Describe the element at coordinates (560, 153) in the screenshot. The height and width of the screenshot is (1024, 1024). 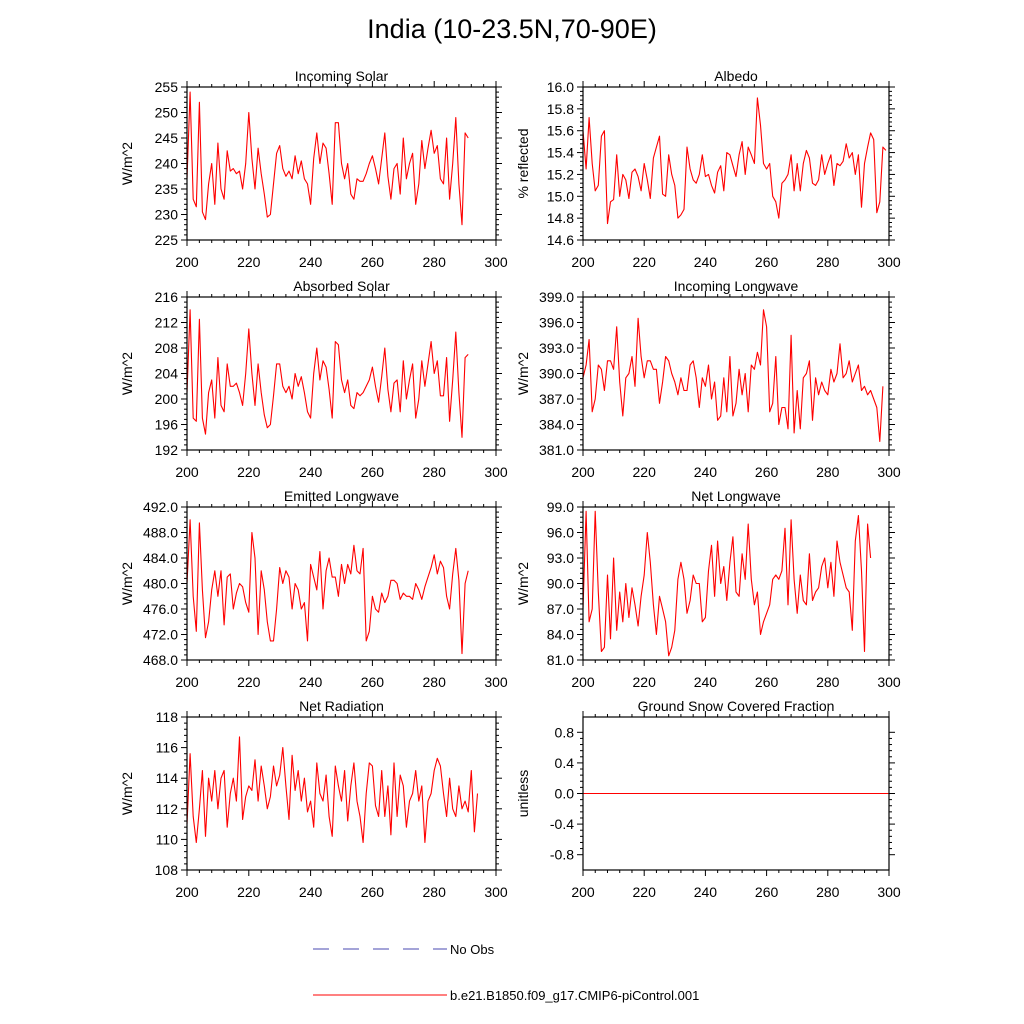
I see `y-tick-label: 15.4` at that location.